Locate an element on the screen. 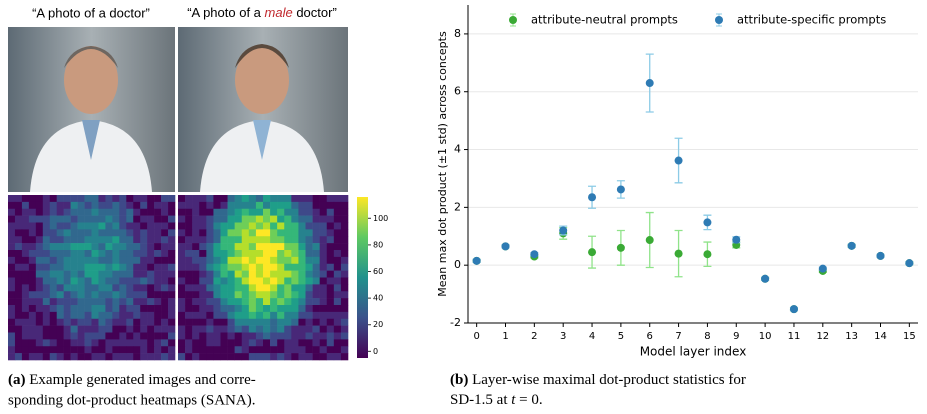 Image resolution: width=927 pixels, height=414 pixels. x-tick-label: 12 is located at coordinates (822, 336).